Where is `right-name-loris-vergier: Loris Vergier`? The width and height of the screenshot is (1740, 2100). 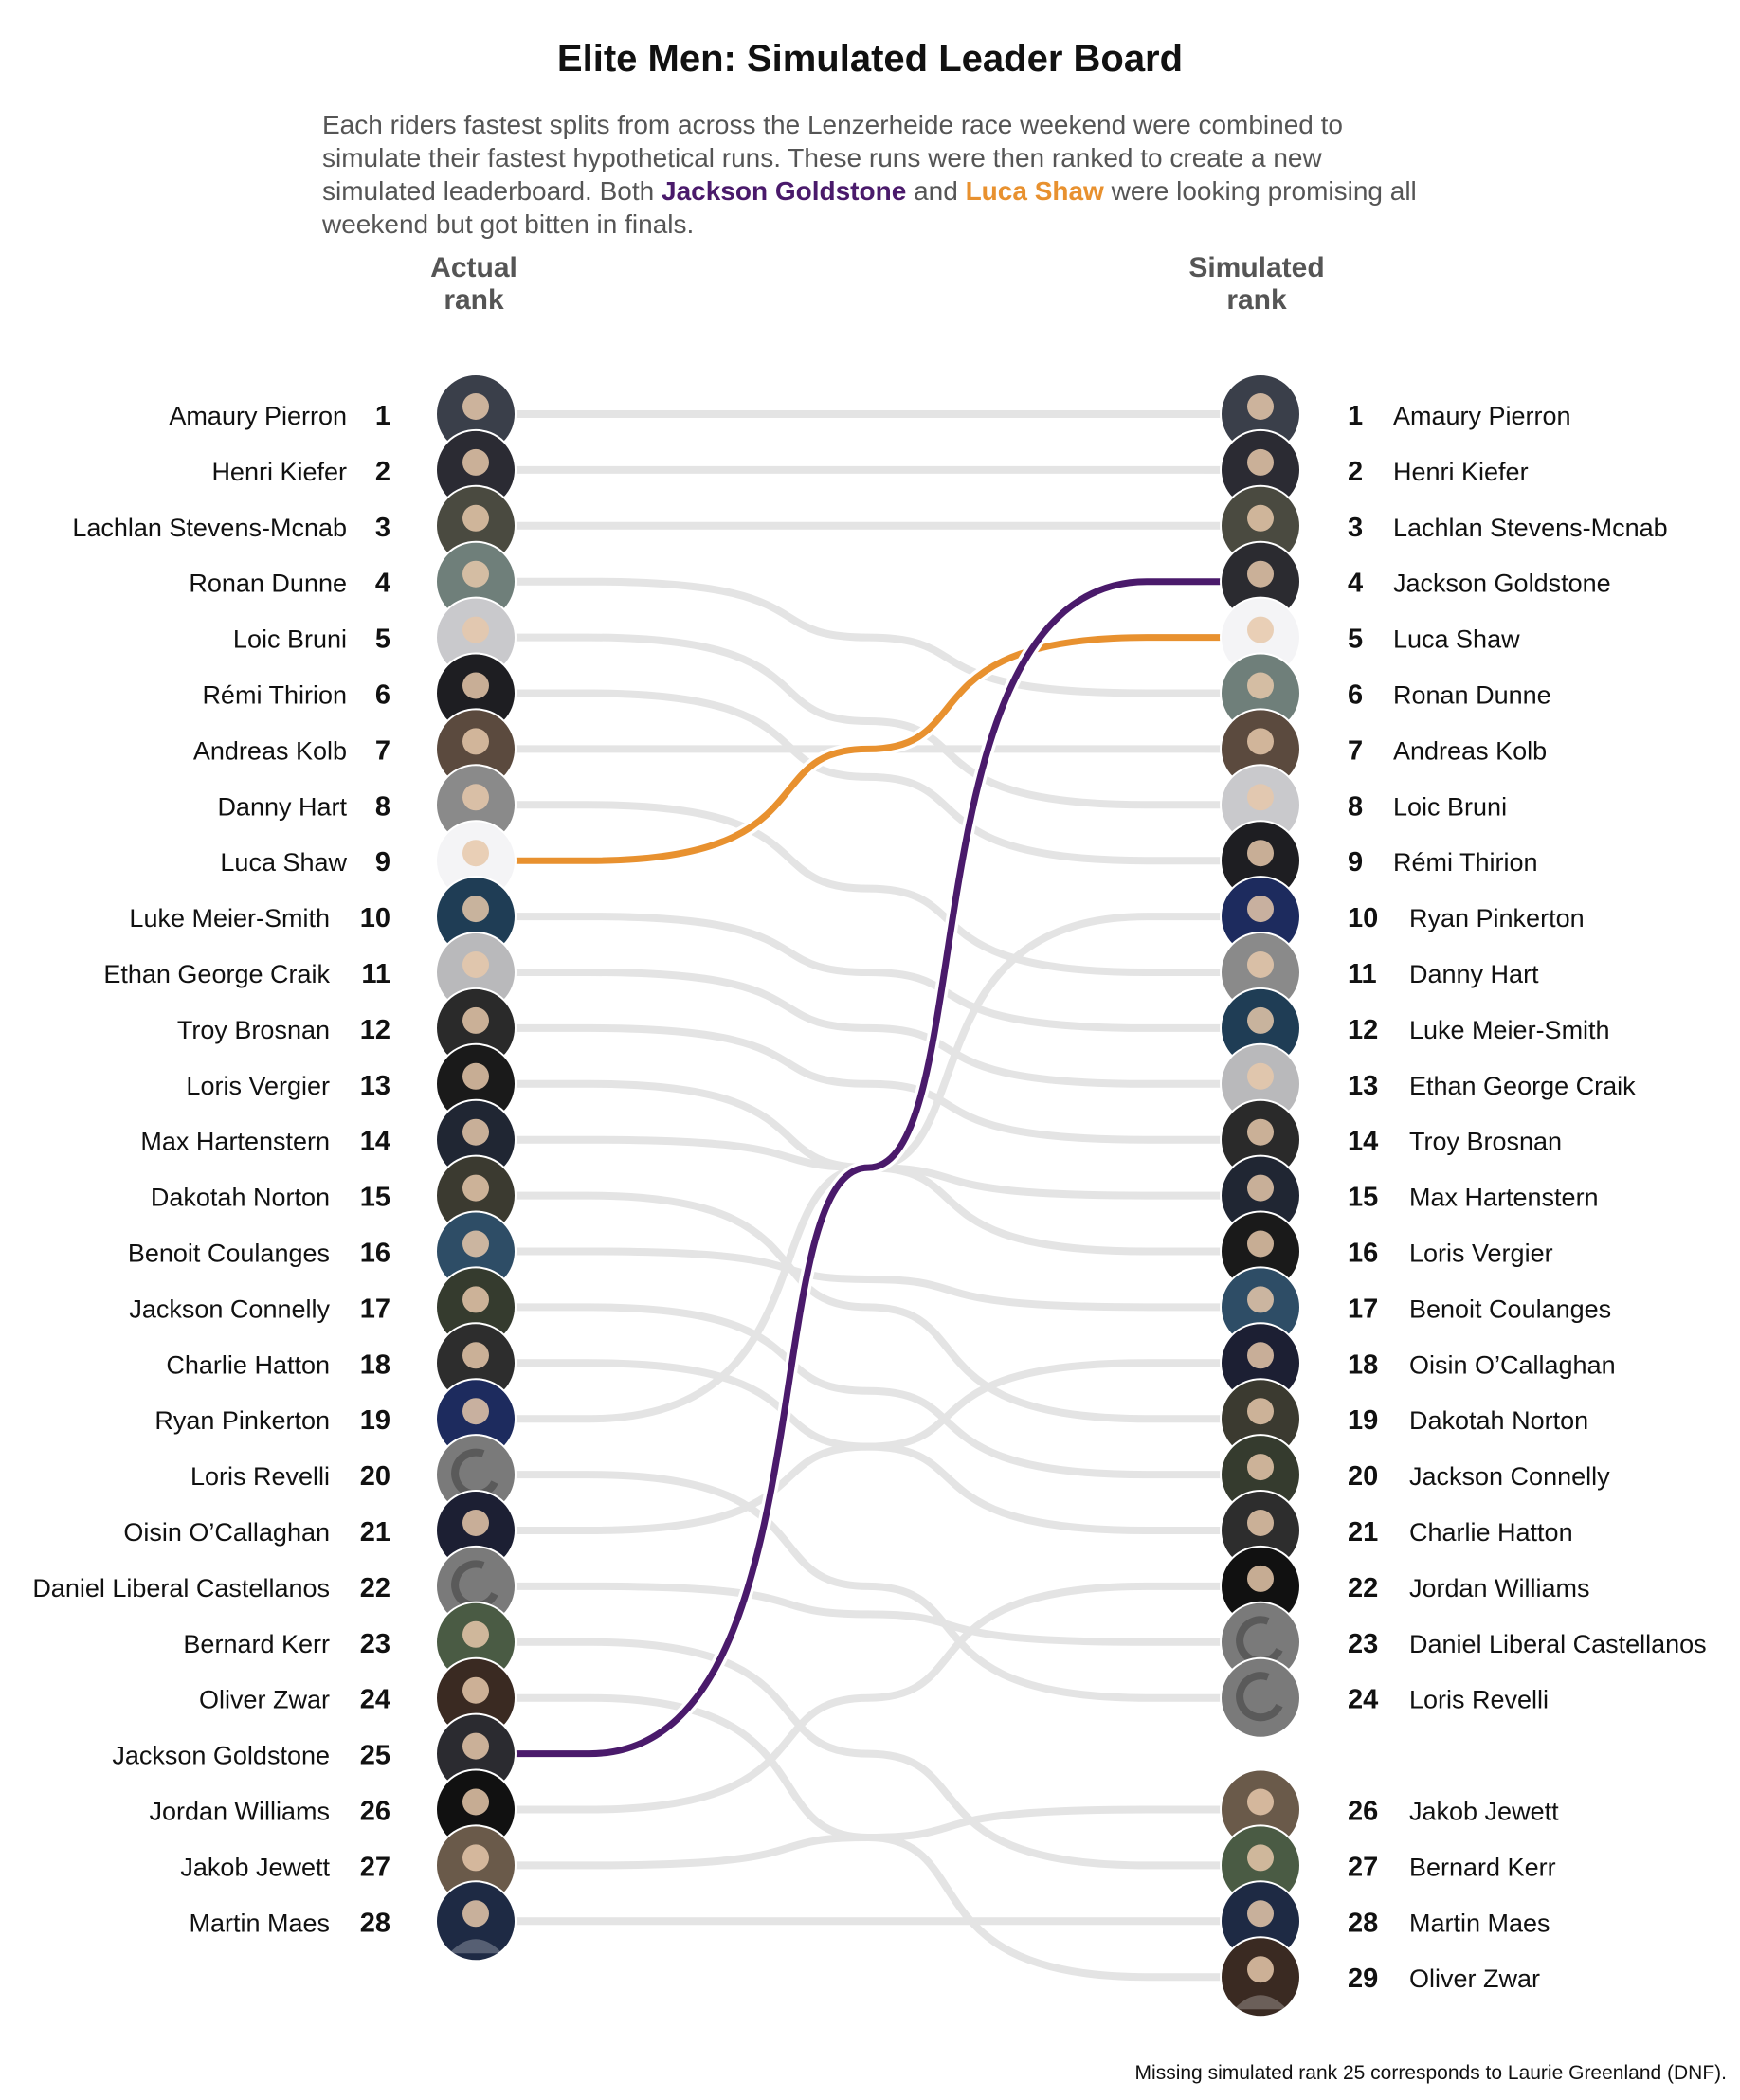 right-name-loris-vergier: Loris Vergier is located at coordinates (1481, 1254).